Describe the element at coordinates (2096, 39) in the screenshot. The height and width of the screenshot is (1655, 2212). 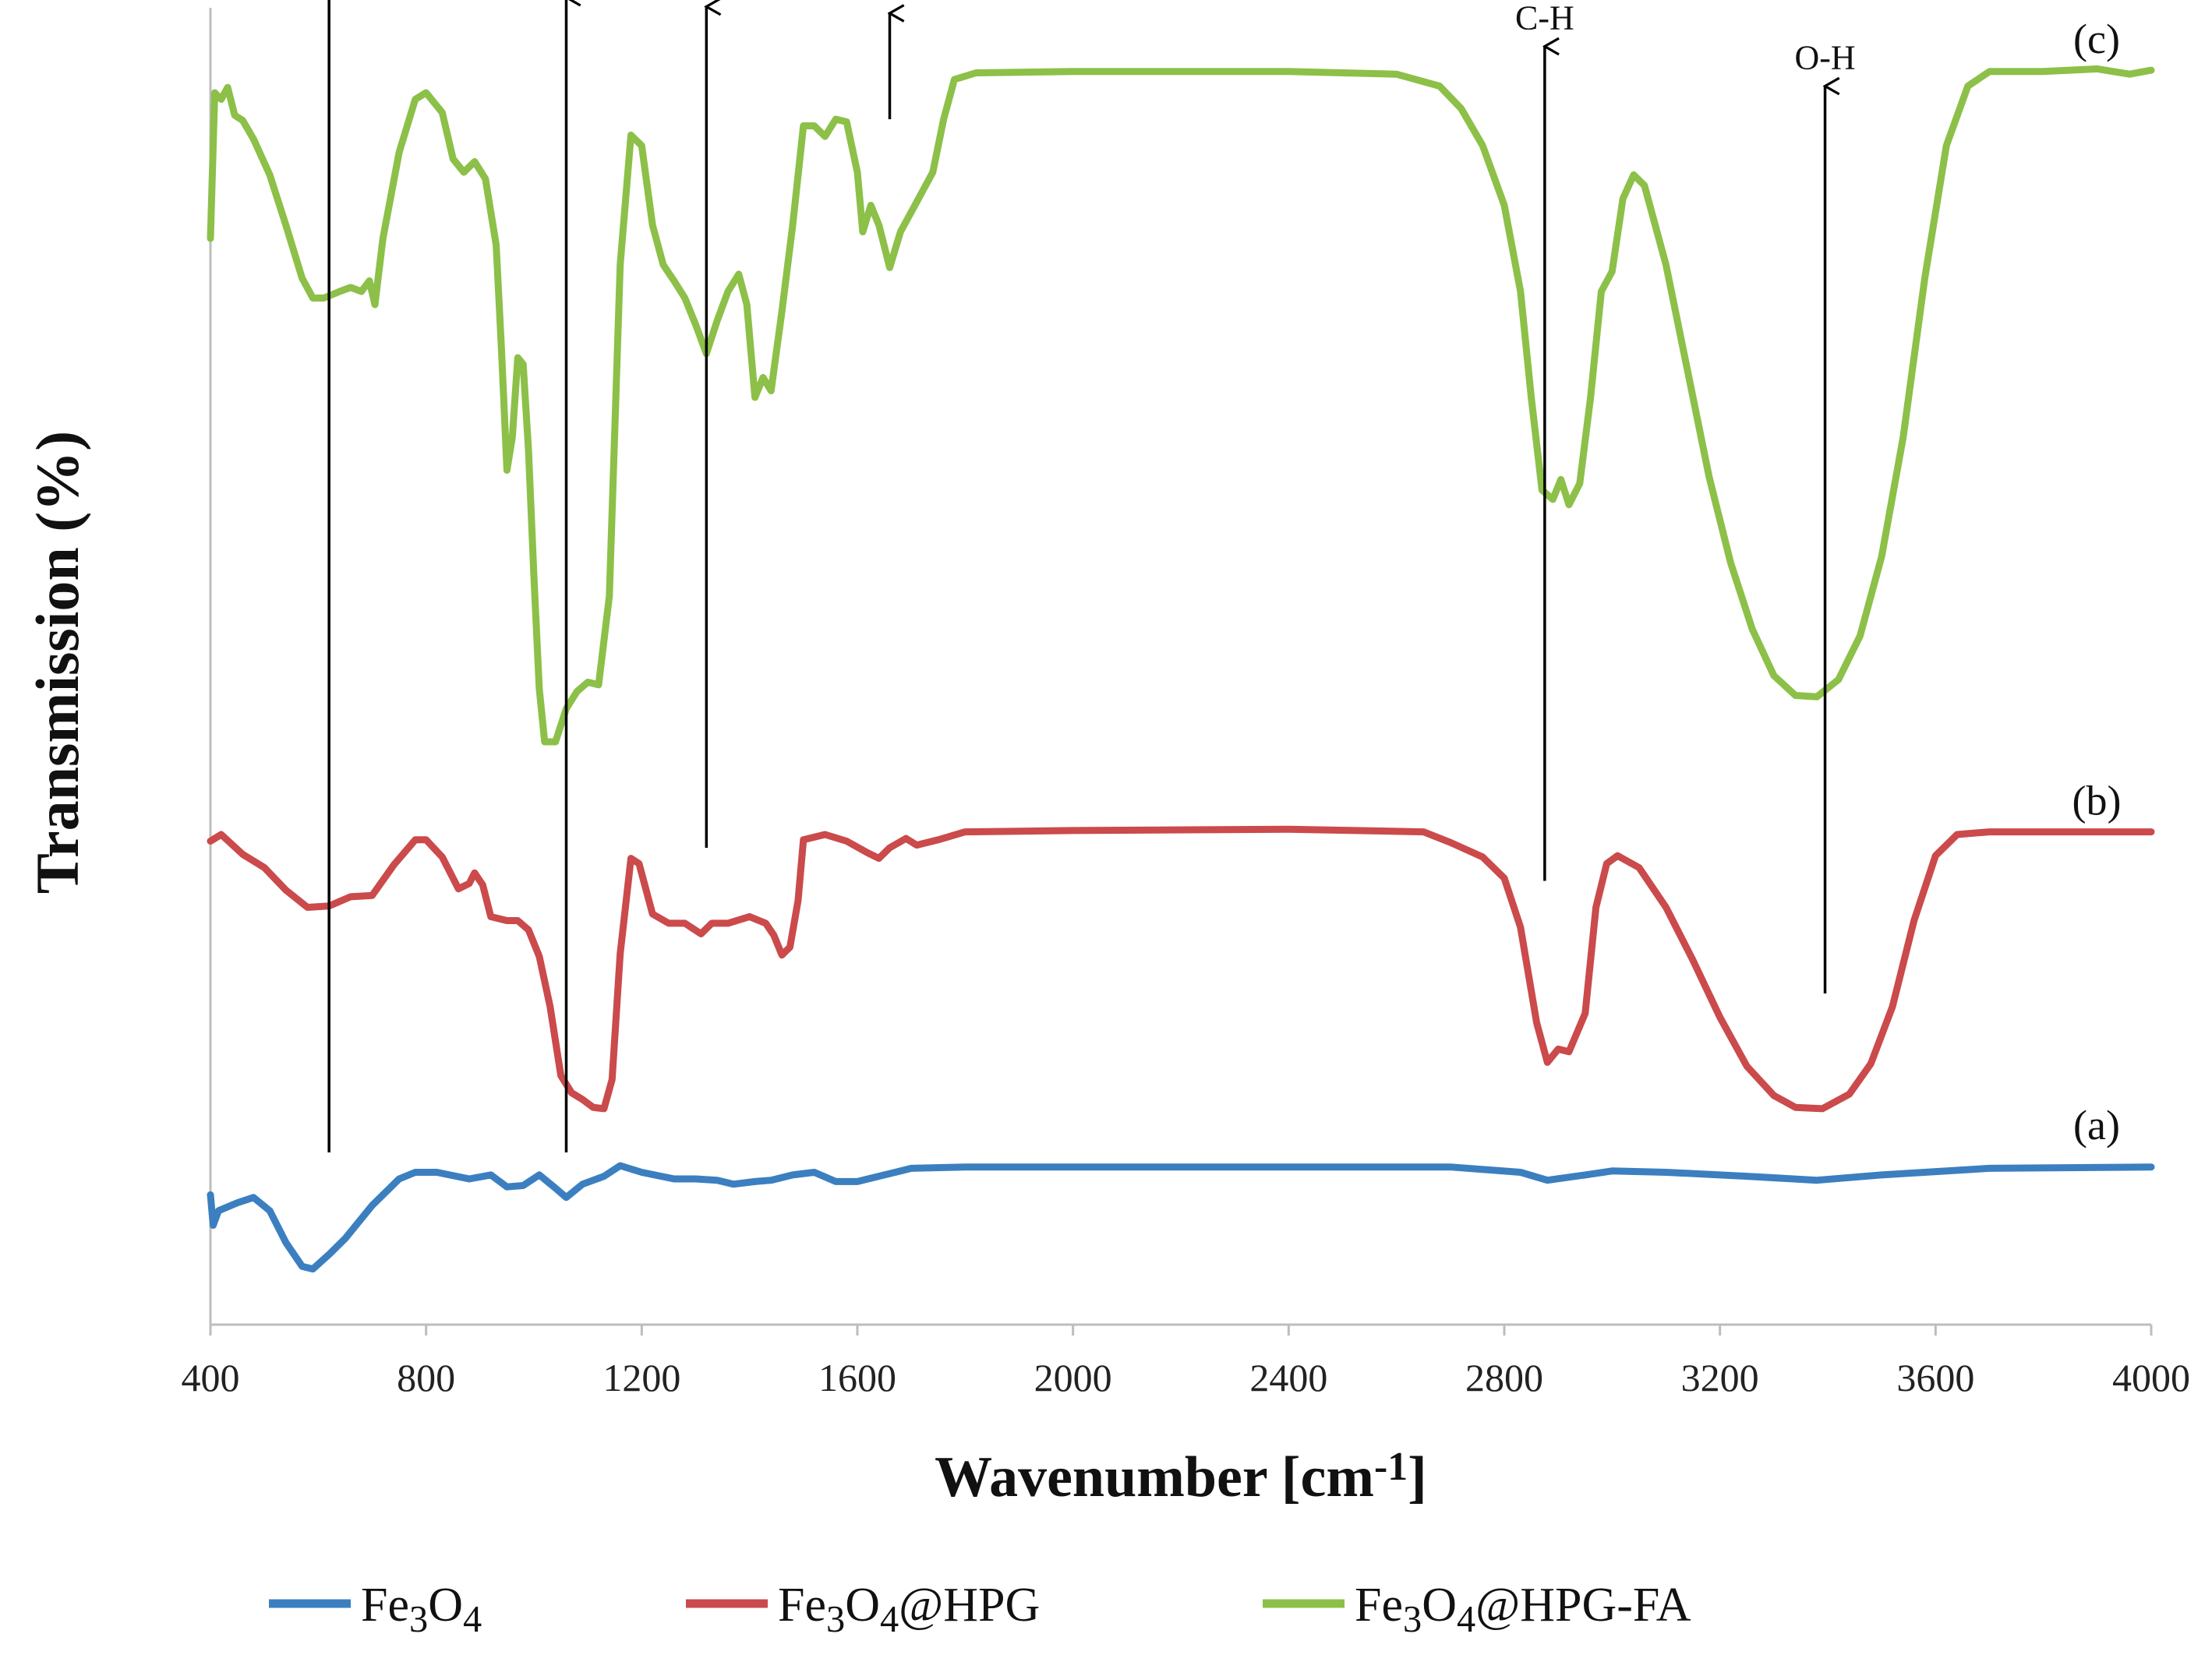
I see `curve-label: (c)` at that location.